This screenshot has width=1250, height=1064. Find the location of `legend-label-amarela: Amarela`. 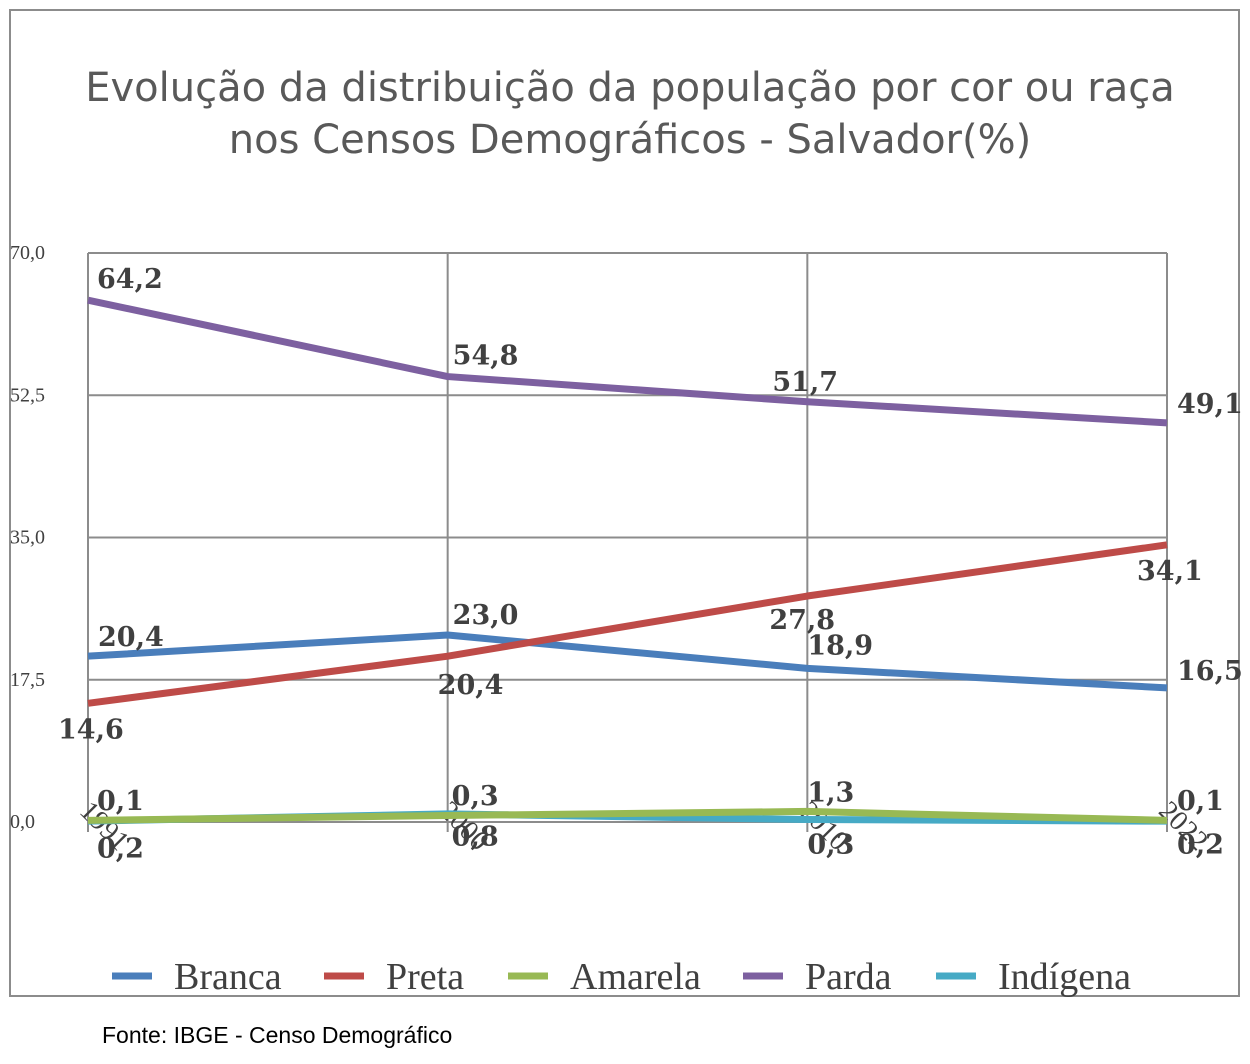

legend-label-amarela: Amarela is located at coordinates (635, 977).